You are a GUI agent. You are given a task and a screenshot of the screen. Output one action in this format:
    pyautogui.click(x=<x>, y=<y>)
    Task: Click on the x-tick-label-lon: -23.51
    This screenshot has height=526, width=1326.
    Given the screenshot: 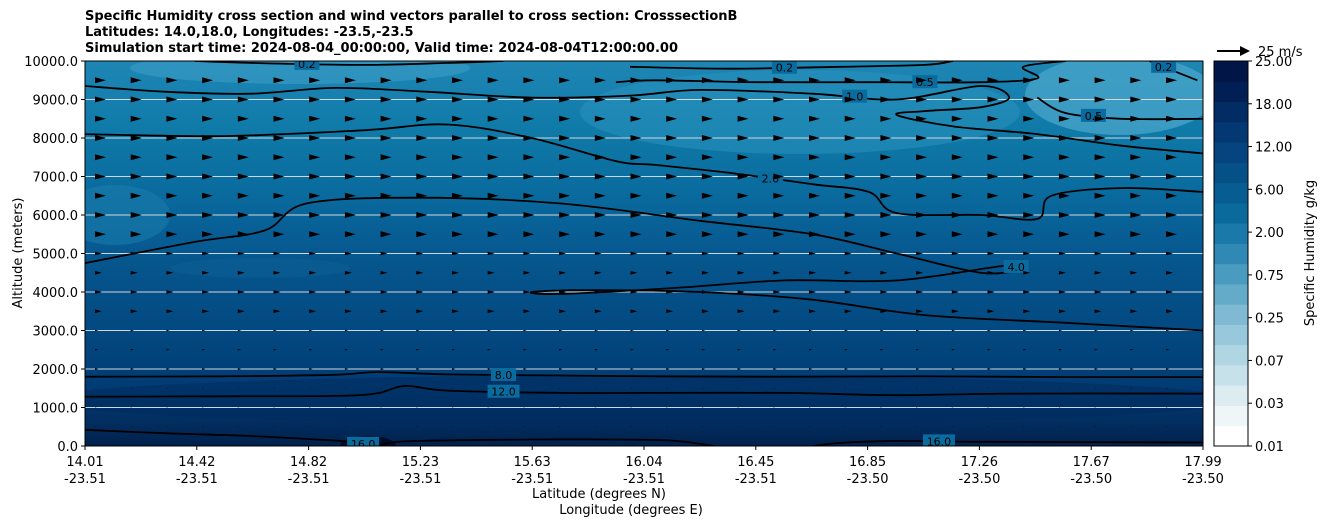 What is the action you would take?
    pyautogui.click(x=197, y=479)
    